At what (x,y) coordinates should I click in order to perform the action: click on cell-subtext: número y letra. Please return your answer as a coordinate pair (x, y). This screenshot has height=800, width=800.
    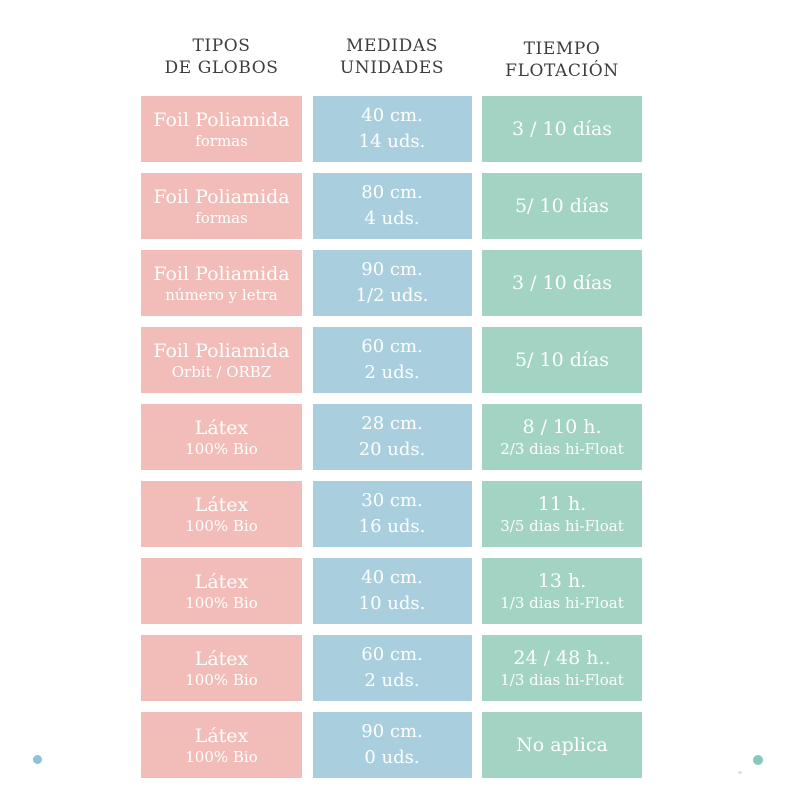
    Looking at the image, I should click on (221, 294).